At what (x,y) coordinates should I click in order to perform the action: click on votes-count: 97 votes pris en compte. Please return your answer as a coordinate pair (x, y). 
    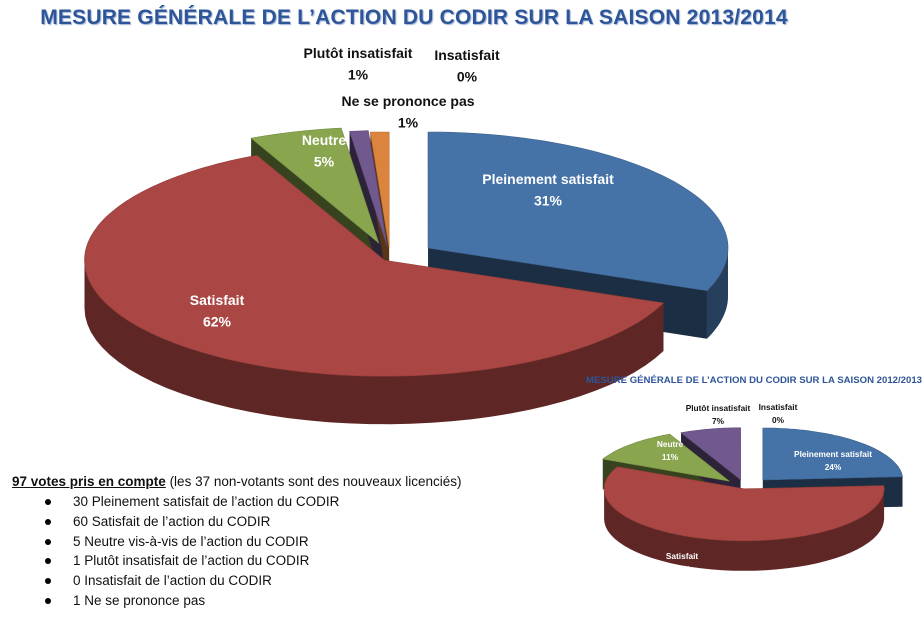
    Looking at the image, I should click on (89, 481).